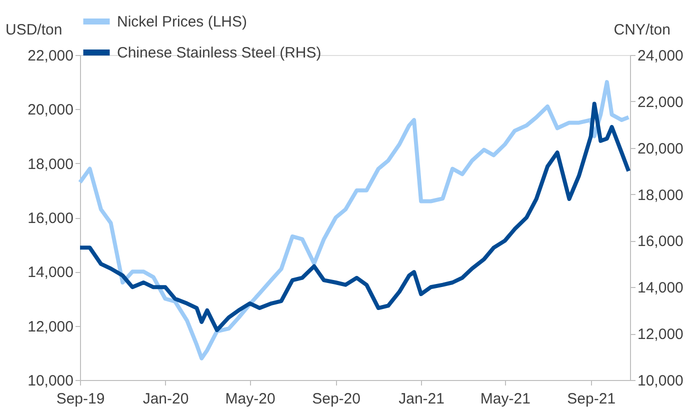 The width and height of the screenshot is (688, 411). Describe the element at coordinates (661, 149) in the screenshot. I see `y2-tick-label: 20,000` at that location.